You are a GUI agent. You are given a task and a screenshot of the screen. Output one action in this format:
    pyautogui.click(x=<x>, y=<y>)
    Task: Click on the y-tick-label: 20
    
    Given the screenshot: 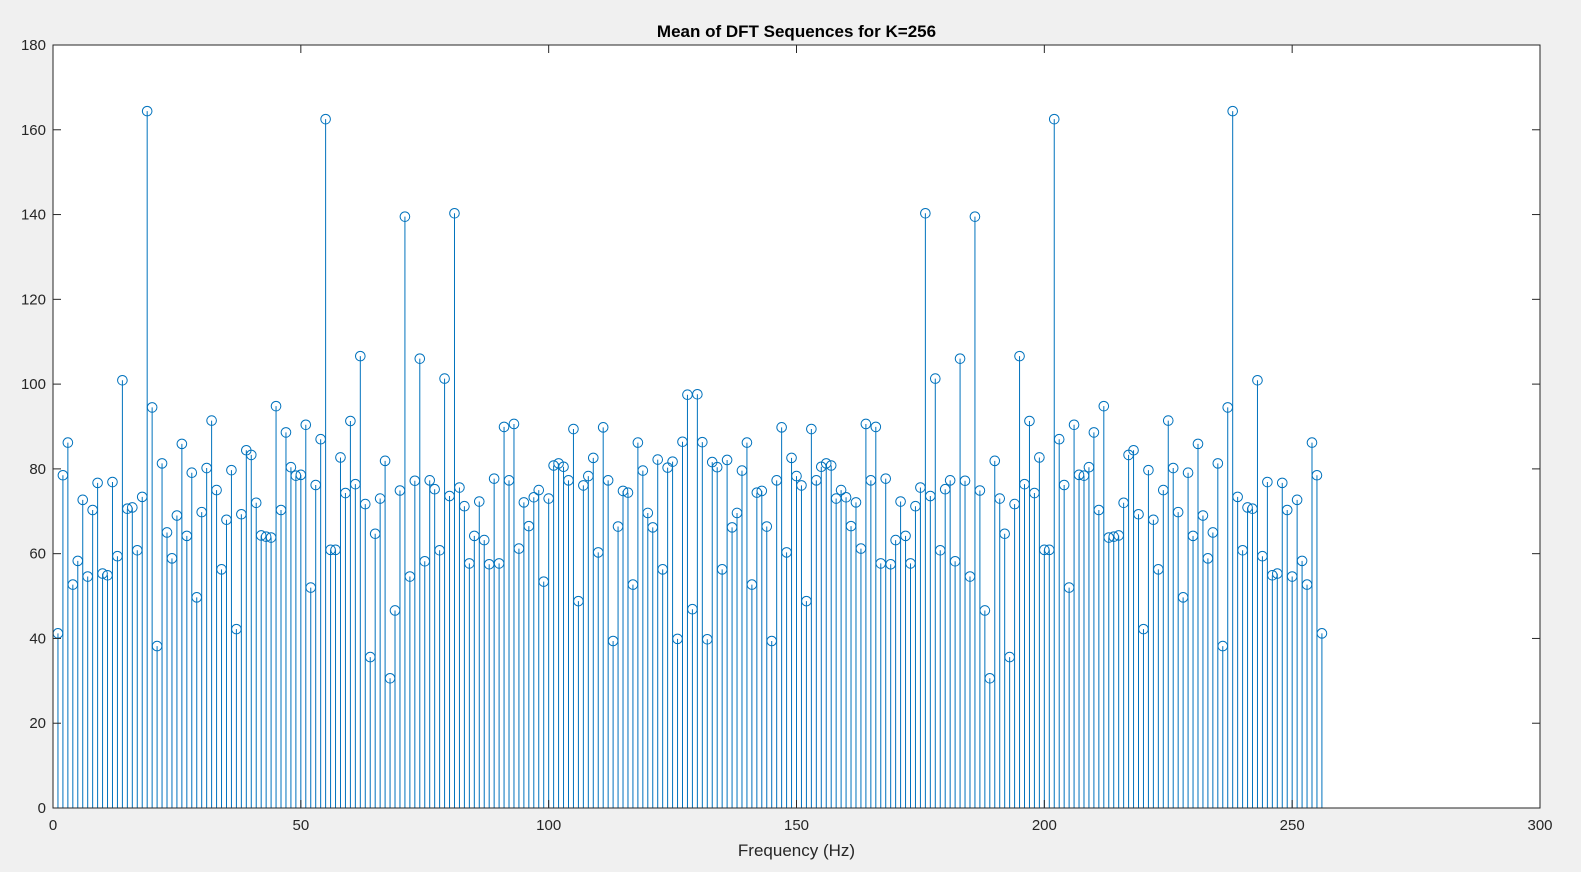 What is the action you would take?
    pyautogui.click(x=37, y=723)
    